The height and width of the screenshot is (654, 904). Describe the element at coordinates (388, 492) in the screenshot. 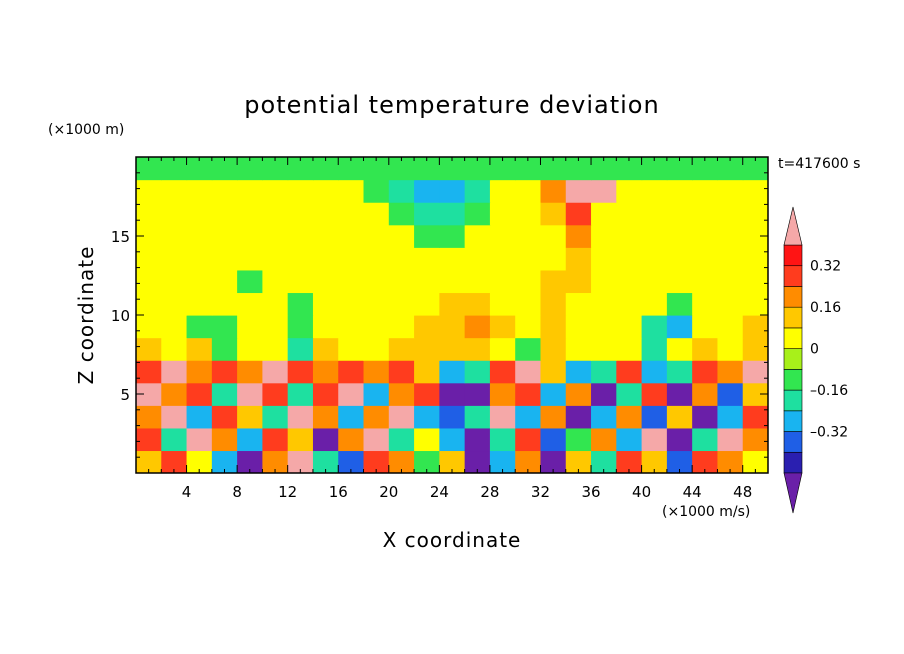

I see `x-tick-label: 20` at that location.